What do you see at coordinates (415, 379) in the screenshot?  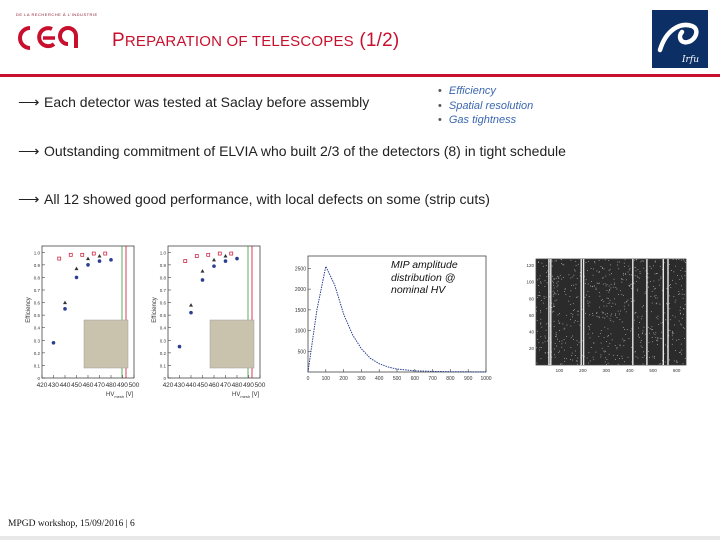 I see `x-tick-label: 600` at bounding box center [415, 379].